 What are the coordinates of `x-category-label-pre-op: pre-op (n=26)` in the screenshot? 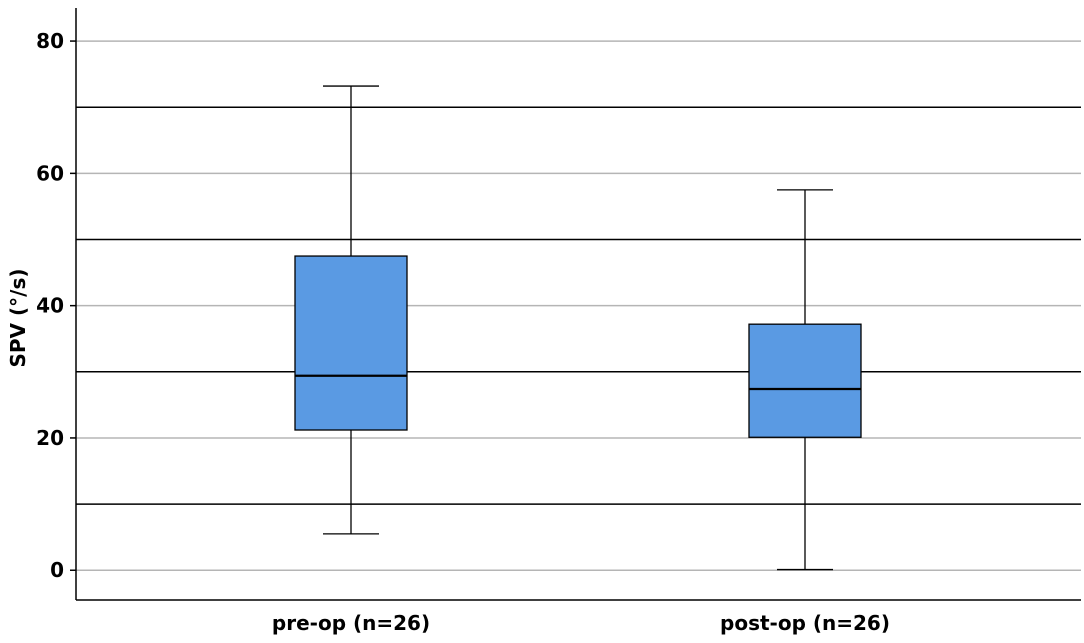 It's located at (351, 623).